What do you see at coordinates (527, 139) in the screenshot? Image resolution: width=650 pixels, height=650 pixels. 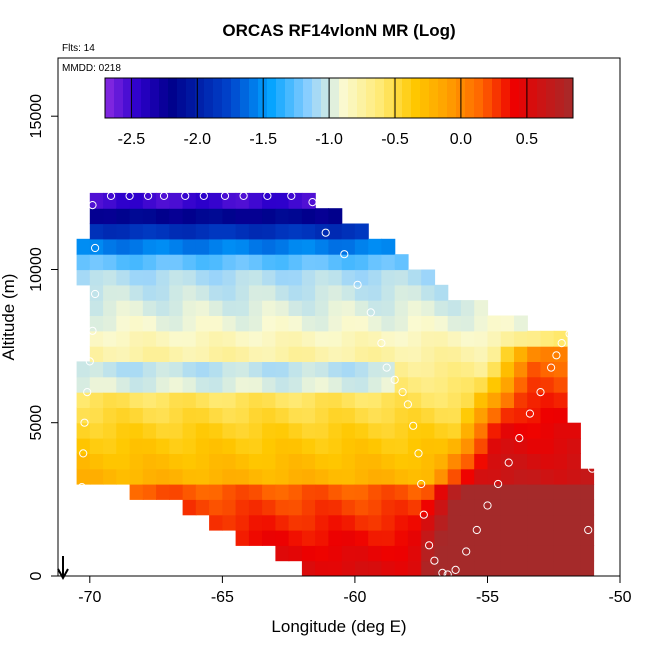 I see `colorbar-tick-label: 0.5` at bounding box center [527, 139].